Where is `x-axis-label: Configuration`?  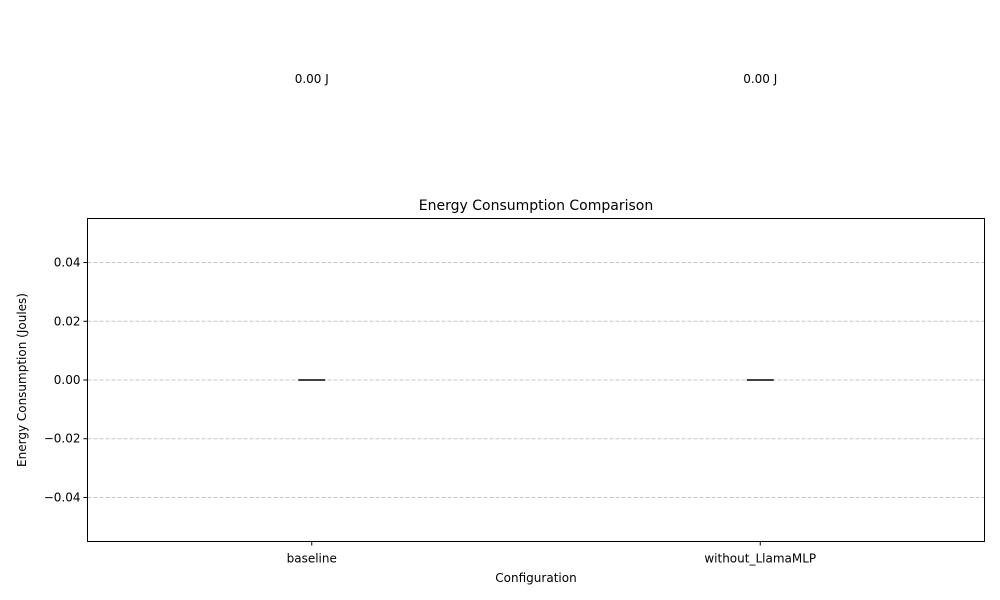
x-axis-label: Configuration is located at coordinates (535, 578).